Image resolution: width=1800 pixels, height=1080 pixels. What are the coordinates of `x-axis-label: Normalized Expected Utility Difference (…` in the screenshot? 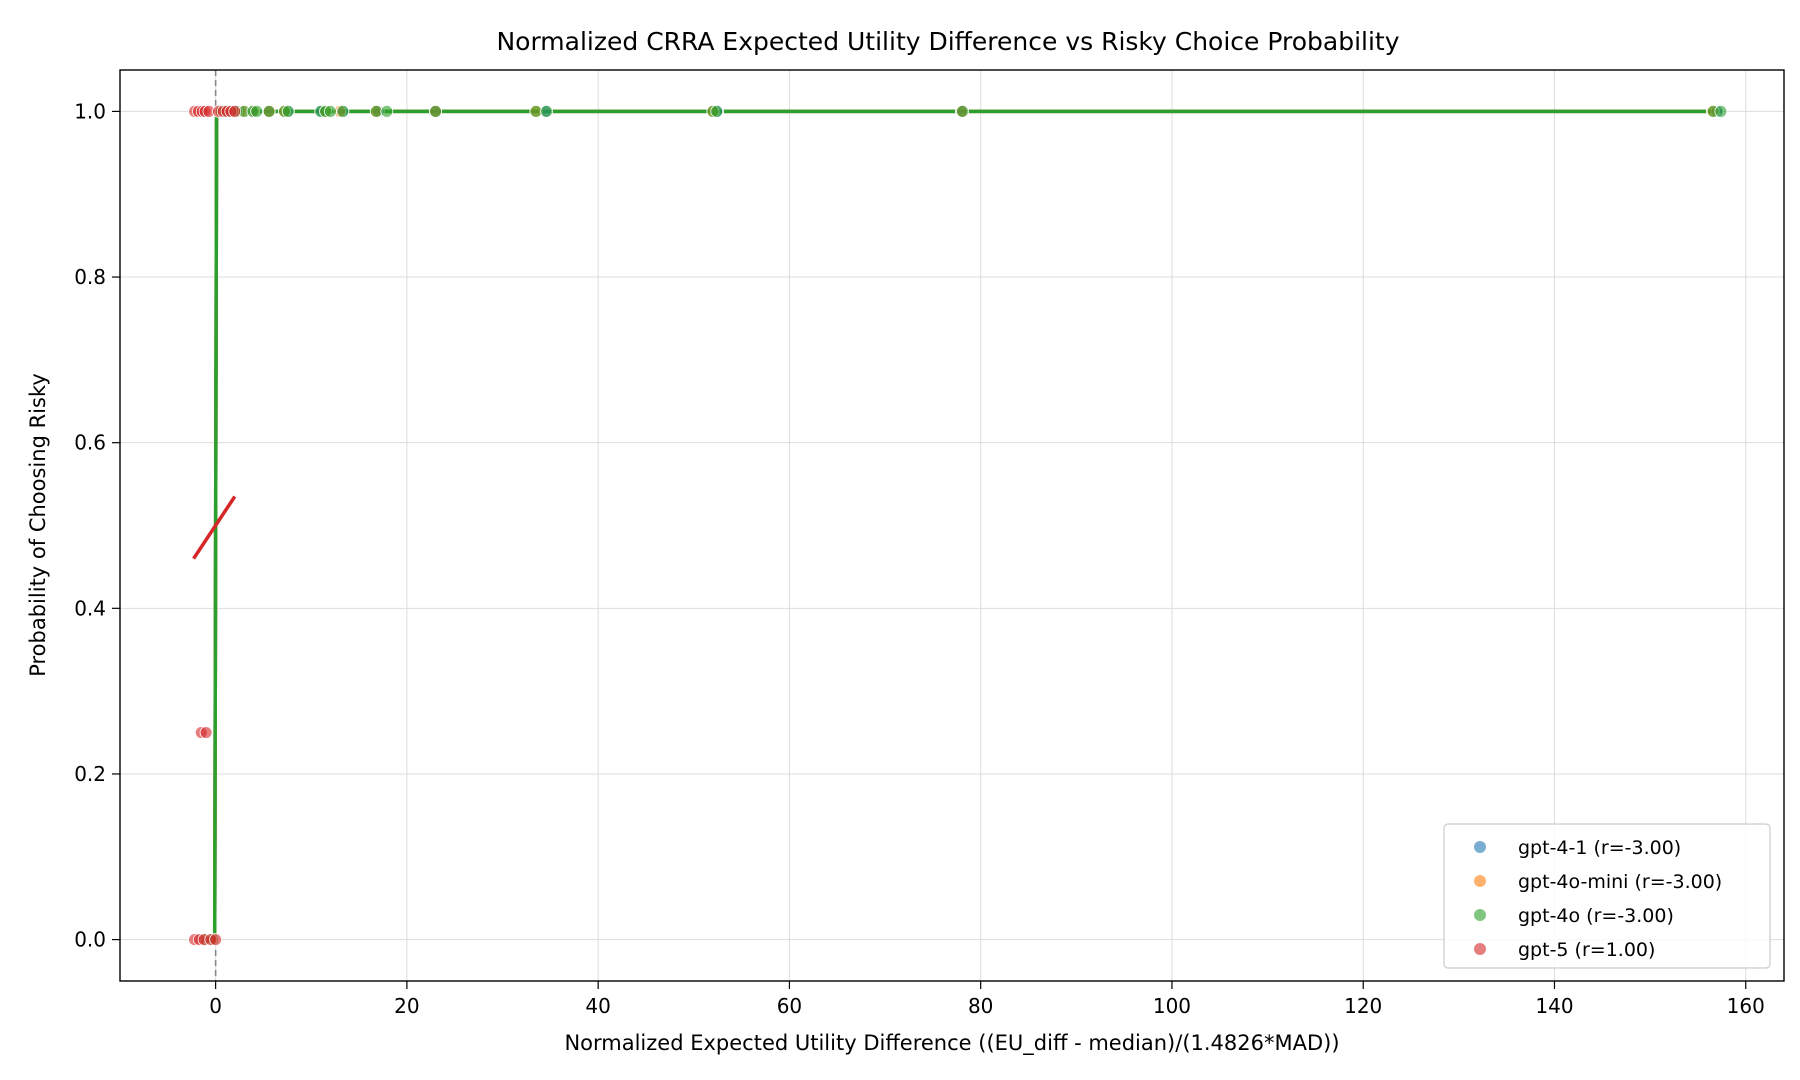 It's located at (951, 1043).